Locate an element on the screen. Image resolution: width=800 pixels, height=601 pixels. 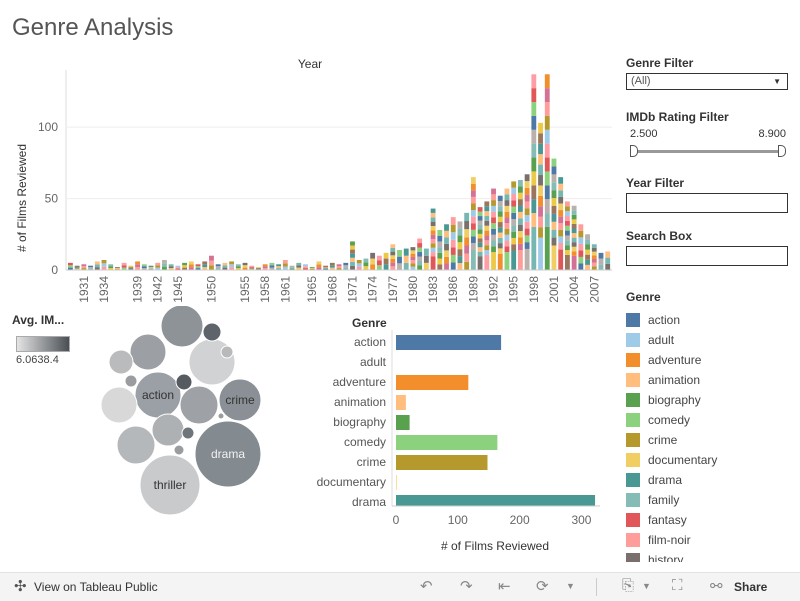
share-icon: ⚯ is located at coordinates (716, 586).